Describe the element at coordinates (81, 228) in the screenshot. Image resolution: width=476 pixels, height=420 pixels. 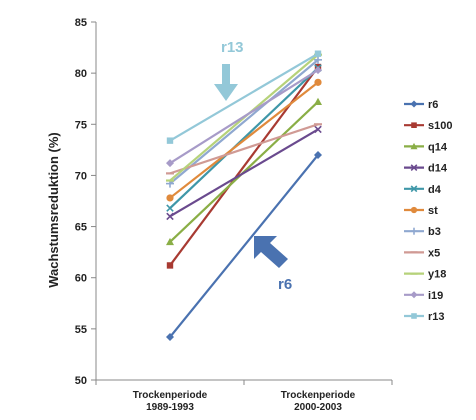
I see `y-tick-label: 65` at that location.